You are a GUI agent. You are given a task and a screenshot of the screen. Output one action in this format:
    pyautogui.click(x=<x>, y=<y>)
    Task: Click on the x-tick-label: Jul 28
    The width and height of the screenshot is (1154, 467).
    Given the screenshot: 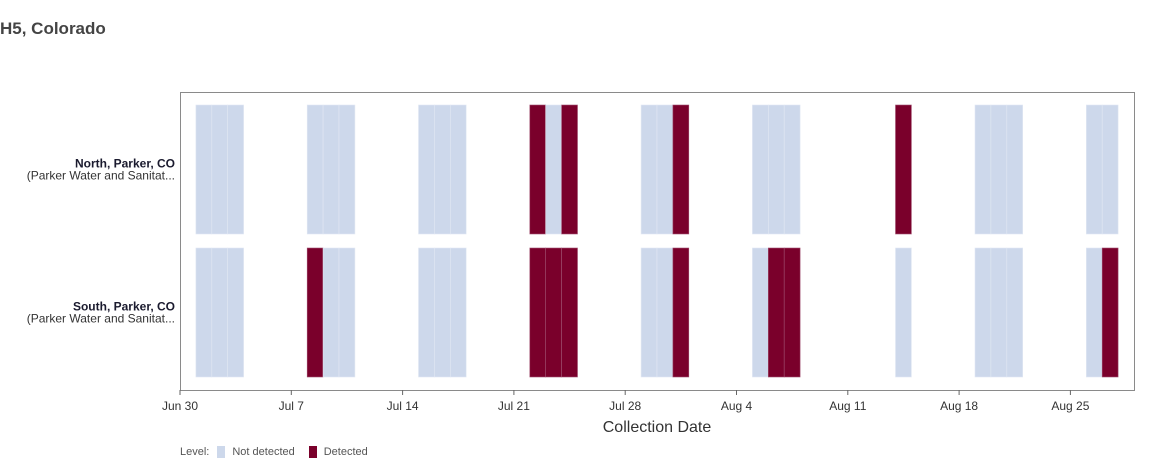 What is the action you would take?
    pyautogui.click(x=625, y=406)
    